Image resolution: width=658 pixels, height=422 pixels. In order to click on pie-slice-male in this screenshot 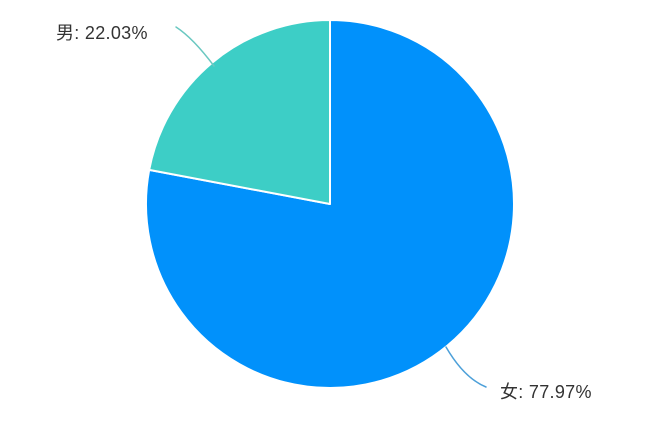, I will do `click(239, 112)`.